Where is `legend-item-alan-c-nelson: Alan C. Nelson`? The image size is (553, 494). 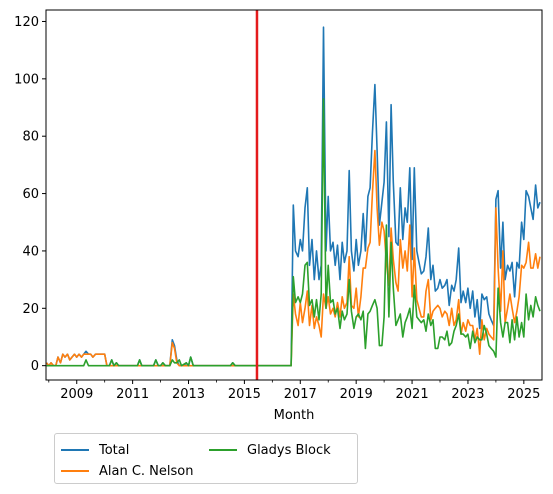 legend-item-alan-c-nelson: Alan C. Nelson is located at coordinates (127, 471).